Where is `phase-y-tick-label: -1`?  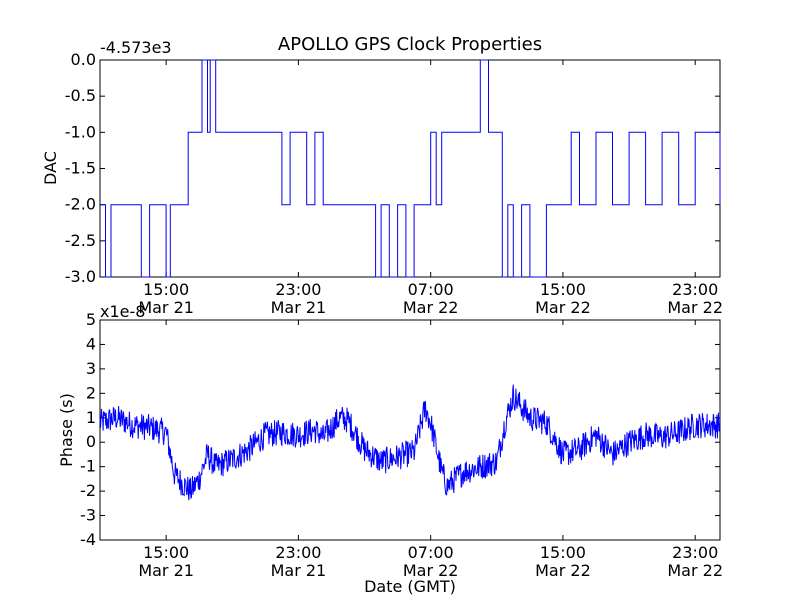 phase-y-tick-label: -1 is located at coordinates (88, 466).